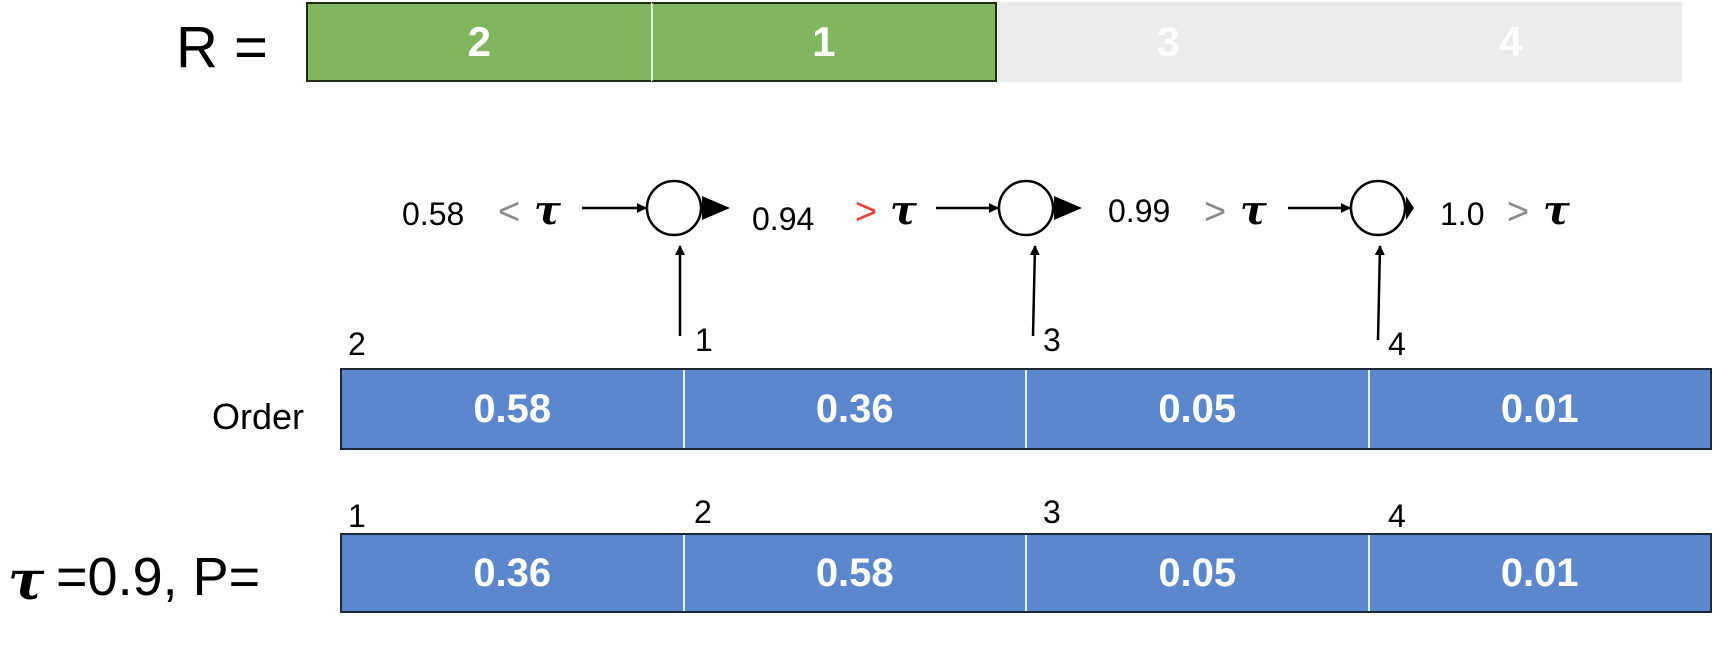 This screenshot has width=1732, height=646. Describe the element at coordinates (357, 516) in the screenshot. I see `p-index: 1` at that location.